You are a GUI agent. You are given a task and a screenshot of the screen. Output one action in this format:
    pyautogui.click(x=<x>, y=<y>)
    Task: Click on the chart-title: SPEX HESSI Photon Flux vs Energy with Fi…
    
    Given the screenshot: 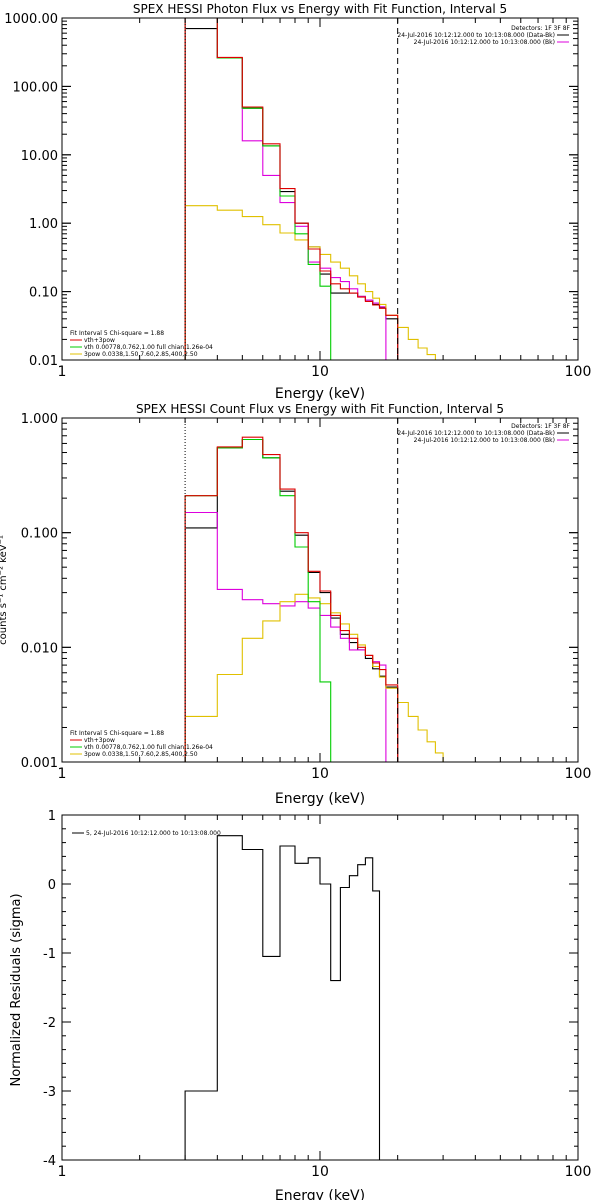 What is the action you would take?
    pyautogui.click(x=320, y=9)
    